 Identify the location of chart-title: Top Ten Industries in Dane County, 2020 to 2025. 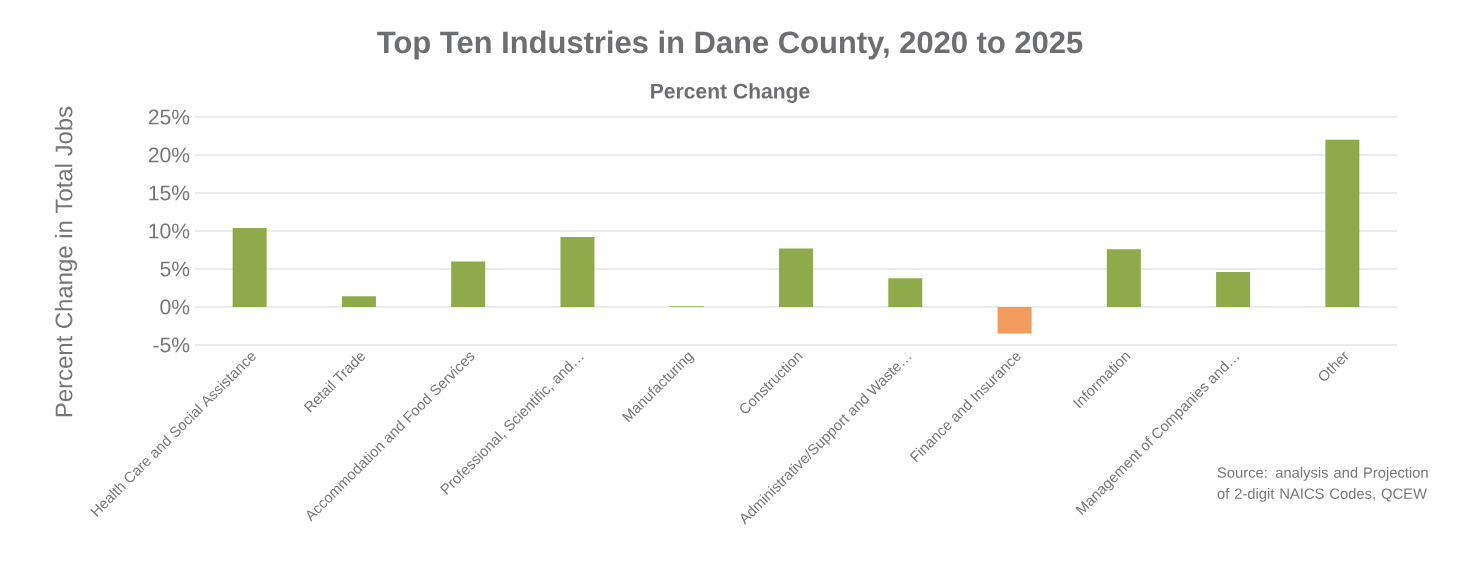
(730, 45).